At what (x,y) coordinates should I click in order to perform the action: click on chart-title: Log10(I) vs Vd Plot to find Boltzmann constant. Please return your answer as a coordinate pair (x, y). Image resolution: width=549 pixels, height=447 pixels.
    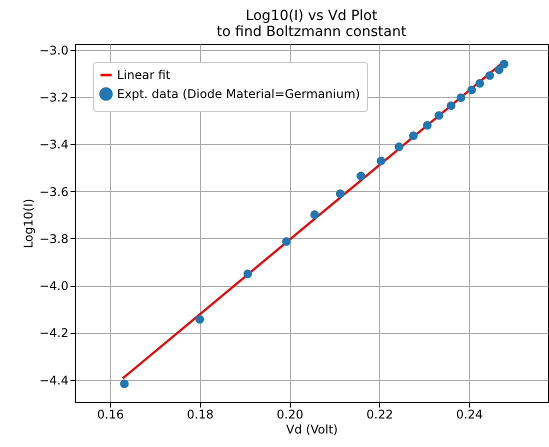
    Looking at the image, I should click on (311, 24).